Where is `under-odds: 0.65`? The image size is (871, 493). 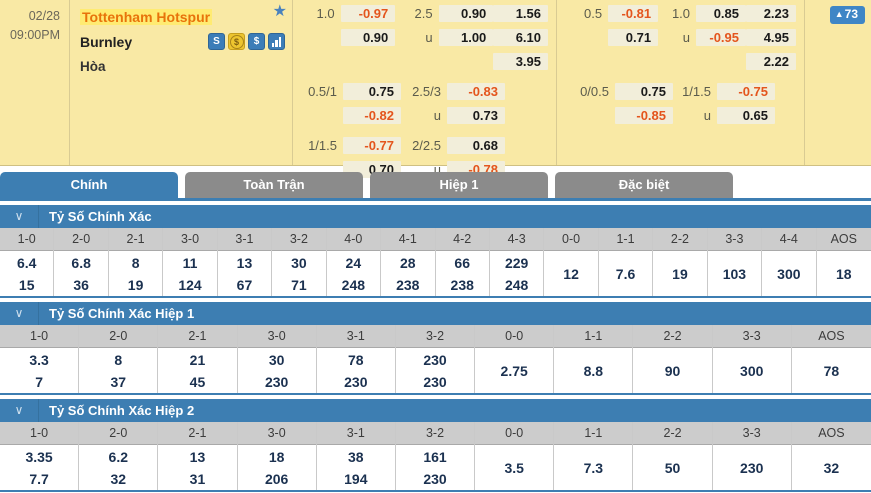
under-odds: 0.65 is located at coordinates (746, 115).